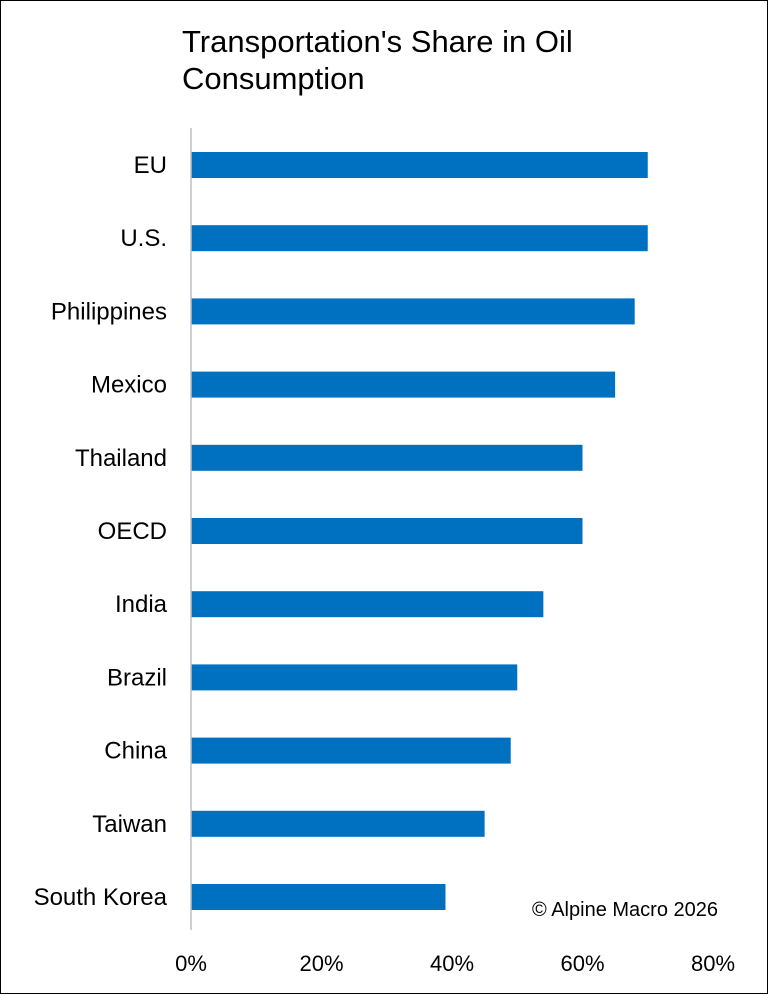 The width and height of the screenshot is (768, 994). What do you see at coordinates (129, 385) in the screenshot?
I see `category-label-mexico: Mexico` at bounding box center [129, 385].